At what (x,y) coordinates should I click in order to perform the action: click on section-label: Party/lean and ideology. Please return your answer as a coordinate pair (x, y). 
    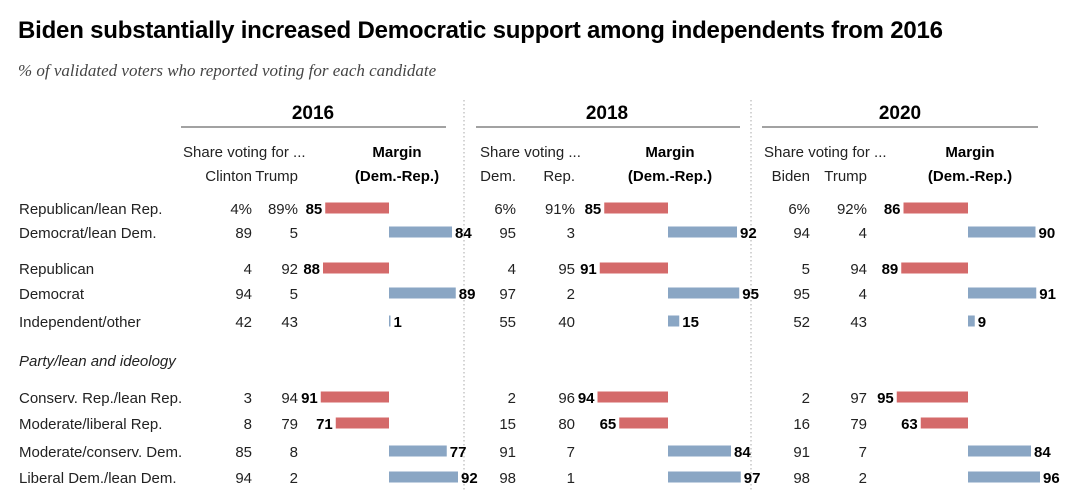
    Looking at the image, I should click on (98, 361).